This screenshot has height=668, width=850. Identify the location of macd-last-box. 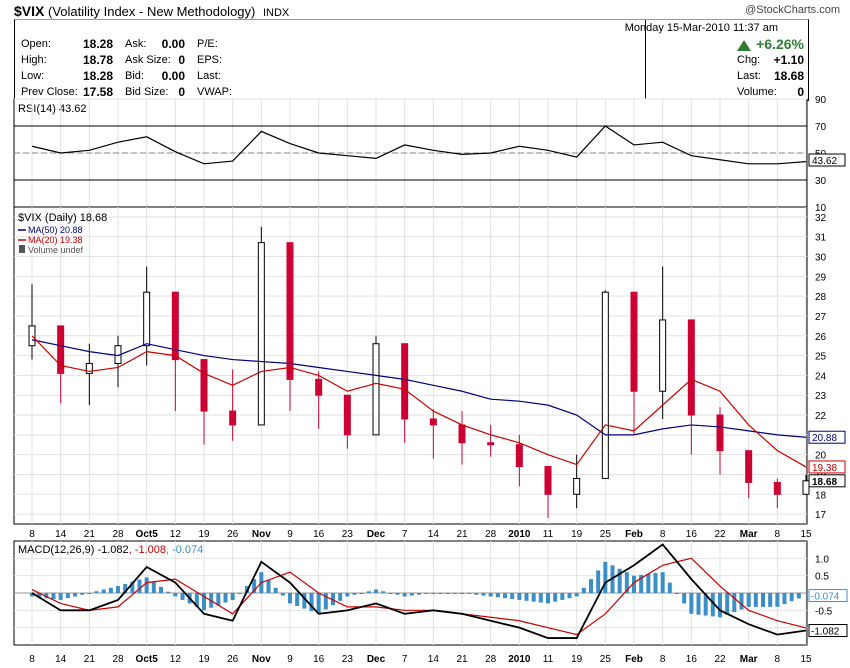
(828, 596).